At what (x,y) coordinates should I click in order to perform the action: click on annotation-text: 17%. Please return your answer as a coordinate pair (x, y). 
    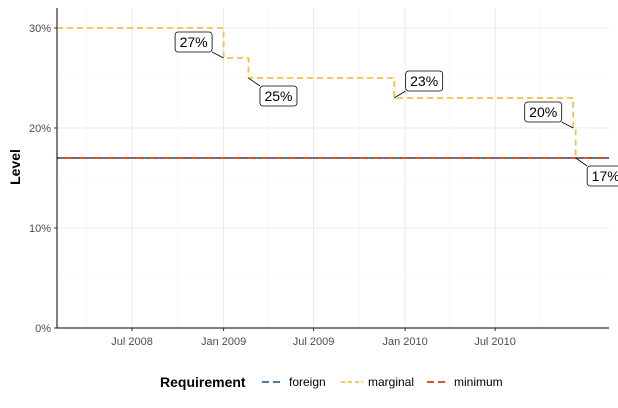
    Looking at the image, I should click on (605, 176).